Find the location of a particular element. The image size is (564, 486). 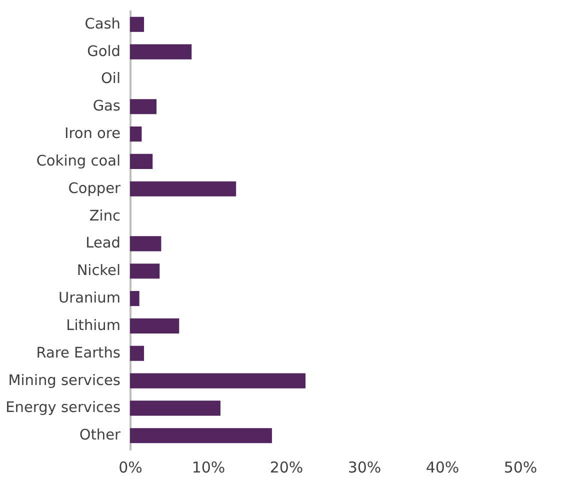

y-tick-label: Other is located at coordinates (100, 436).